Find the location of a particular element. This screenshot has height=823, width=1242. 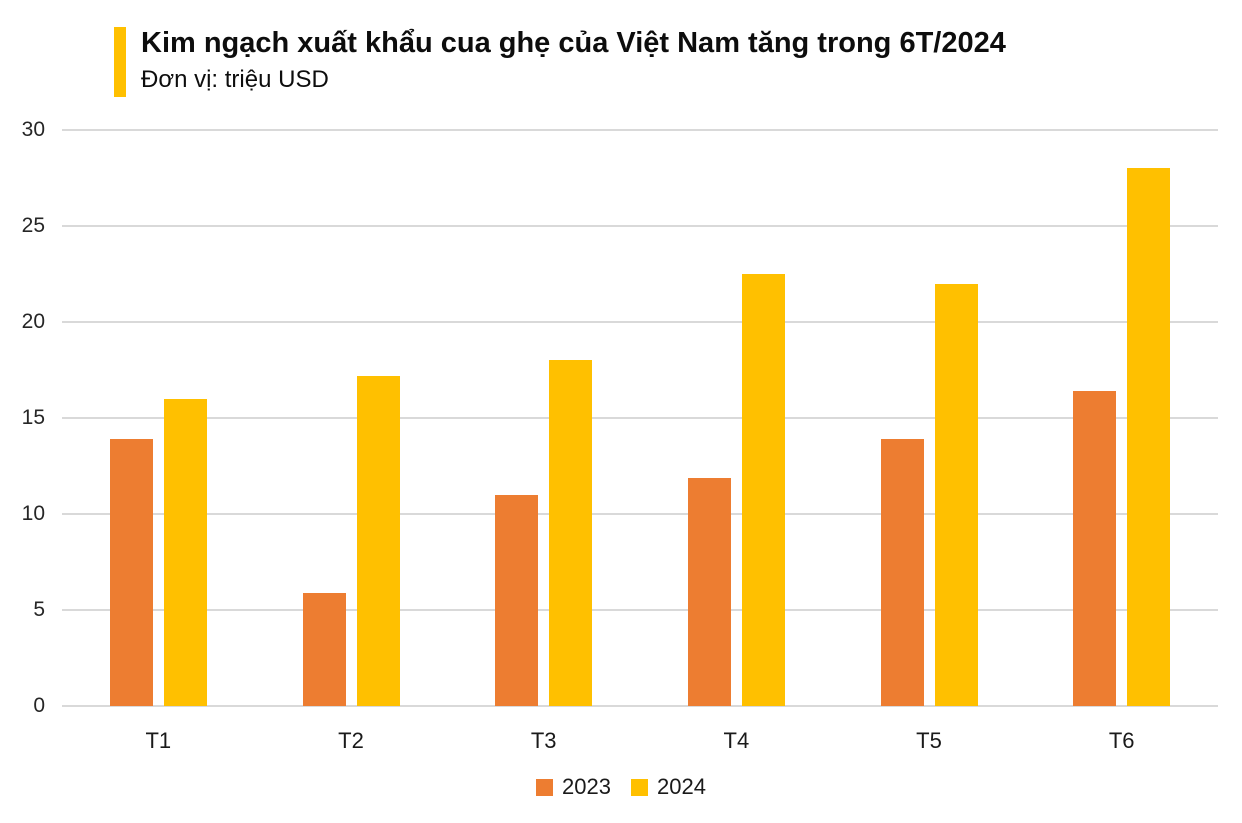

bar-2023-t2 is located at coordinates (324, 649).